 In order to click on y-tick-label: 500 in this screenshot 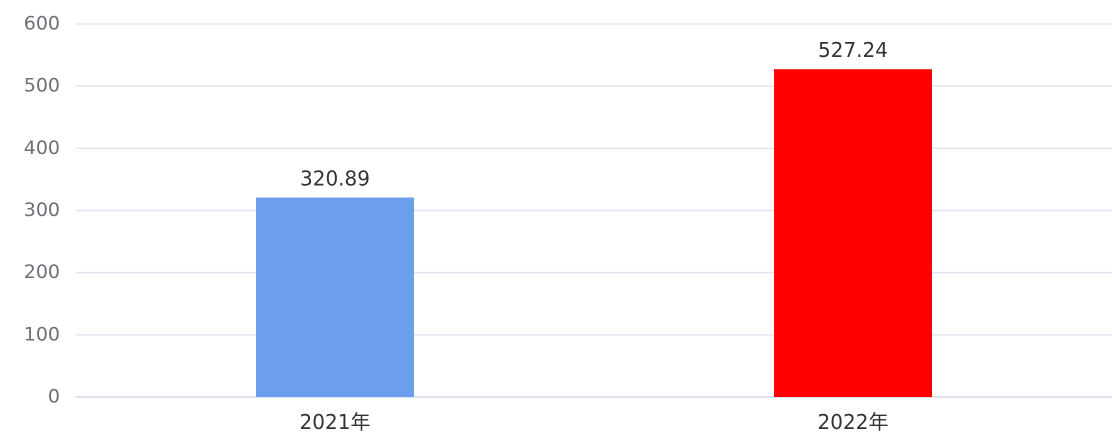, I will do `click(42, 86)`.